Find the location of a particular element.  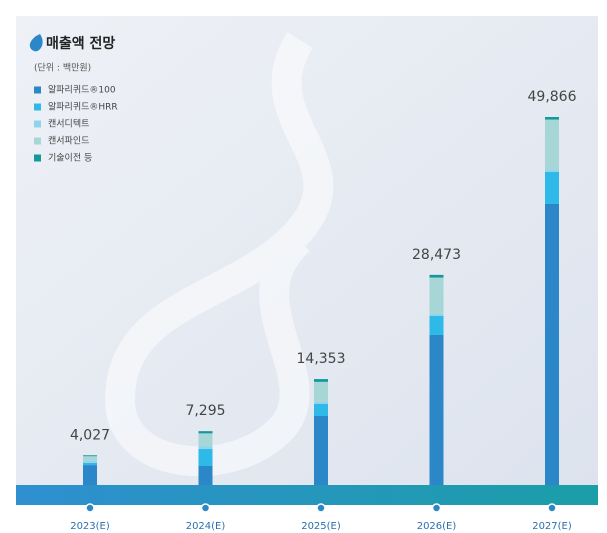

total-label: 7,295 is located at coordinates (205, 411).